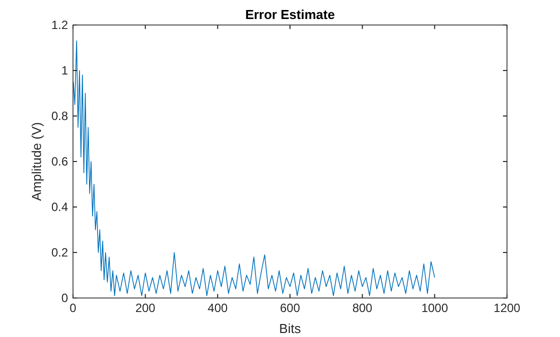  Describe the element at coordinates (64, 71) in the screenshot. I see `y-tick-label: 1` at that location.